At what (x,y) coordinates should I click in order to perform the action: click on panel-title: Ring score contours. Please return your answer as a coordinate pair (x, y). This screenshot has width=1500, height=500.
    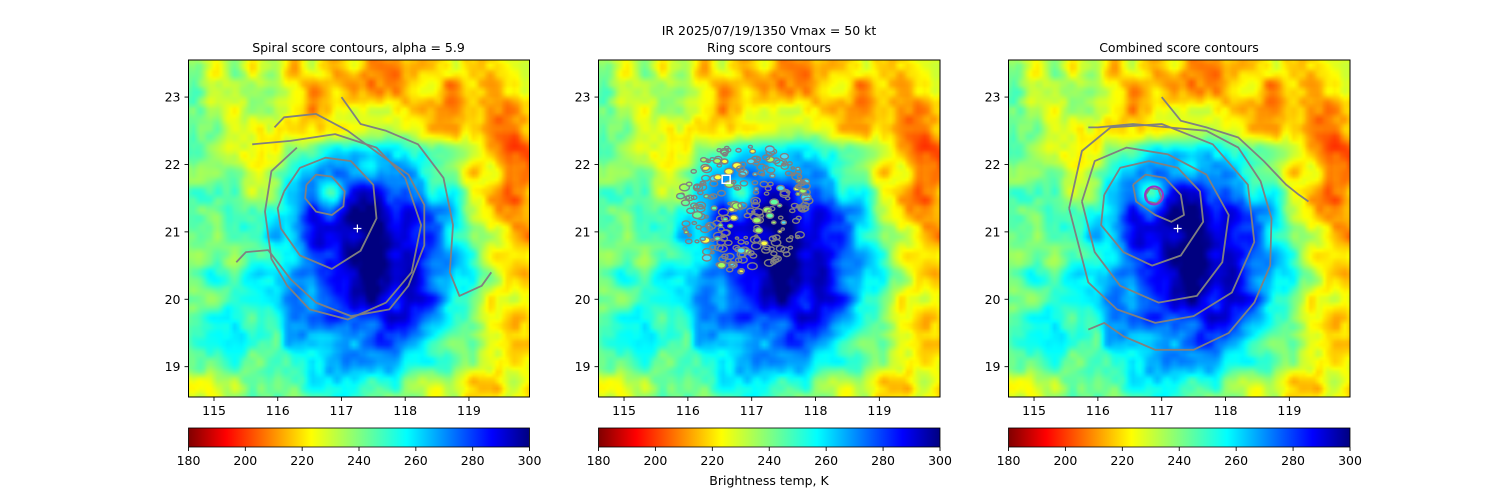
    Looking at the image, I should click on (769, 47).